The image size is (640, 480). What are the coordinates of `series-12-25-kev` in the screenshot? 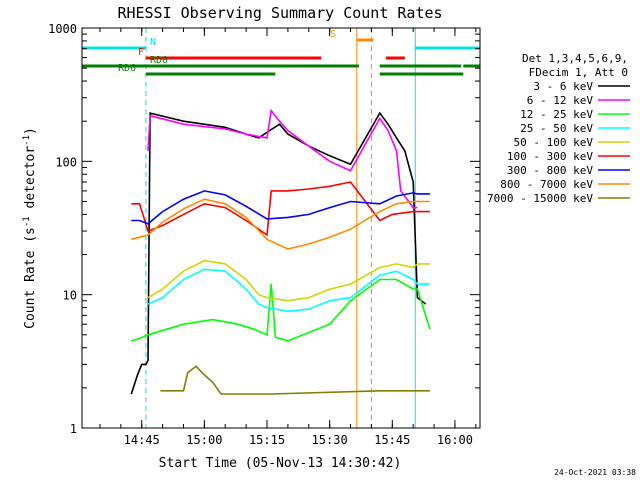 It's located at (281, 310).